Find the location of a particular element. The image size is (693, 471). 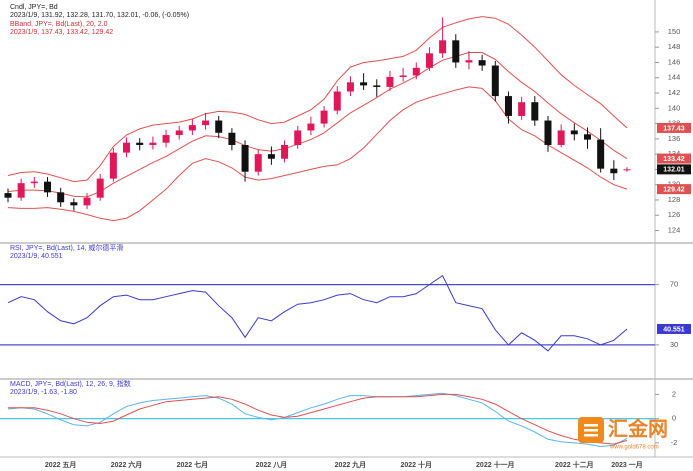

y-tick-label: -2 is located at coordinates (674, 442).